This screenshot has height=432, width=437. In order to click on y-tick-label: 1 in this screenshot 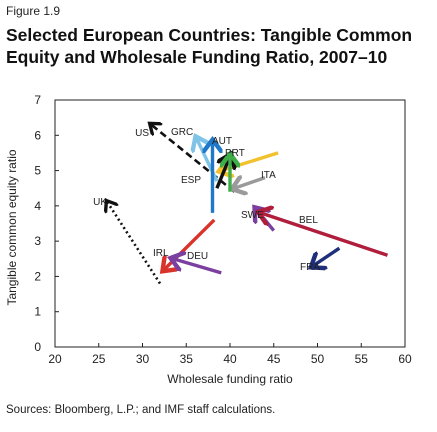, I will do `click(37, 312)`.